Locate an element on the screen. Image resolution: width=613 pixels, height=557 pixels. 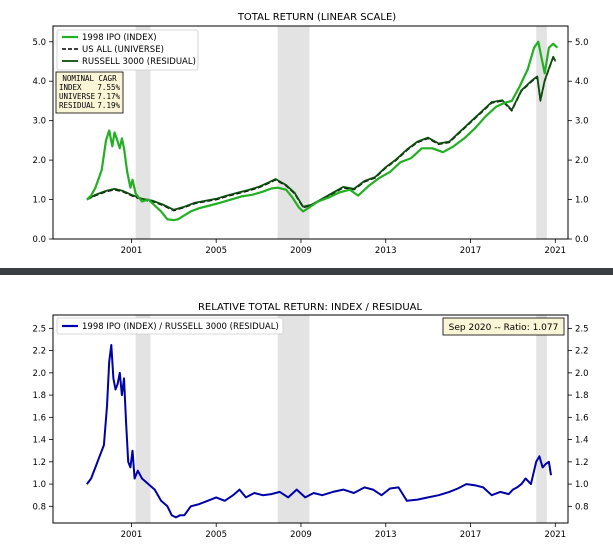
y-tick-label-left: 3.0 is located at coordinates (39, 122).